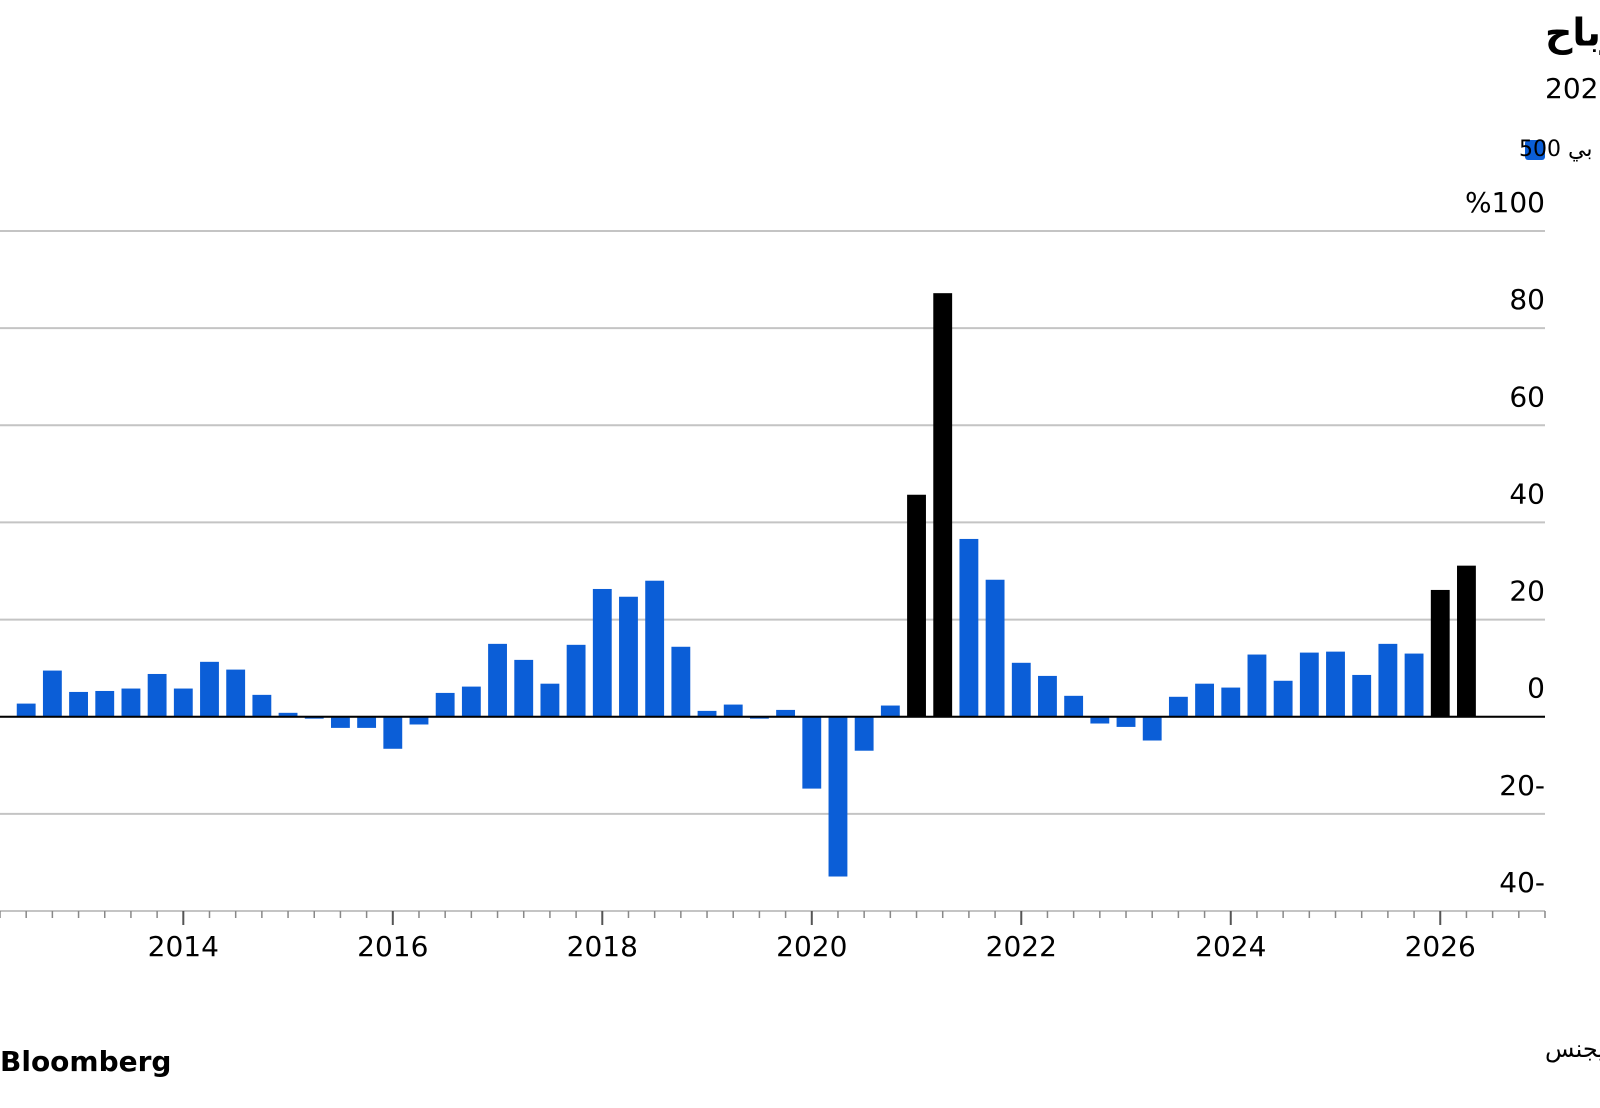 The image size is (1600, 1108). I want to click on y-tick-label: %100, so click(1505, 202).